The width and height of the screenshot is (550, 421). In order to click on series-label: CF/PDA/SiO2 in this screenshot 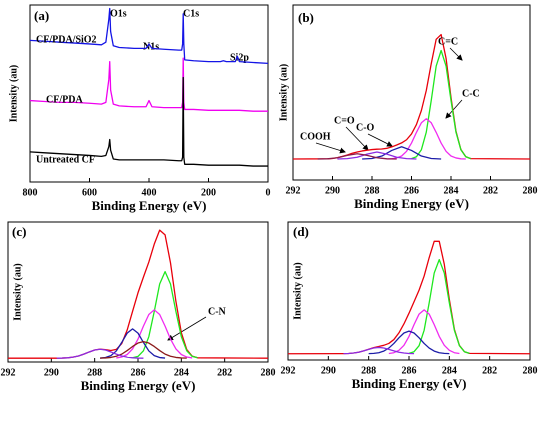, I will do `click(66, 39)`.